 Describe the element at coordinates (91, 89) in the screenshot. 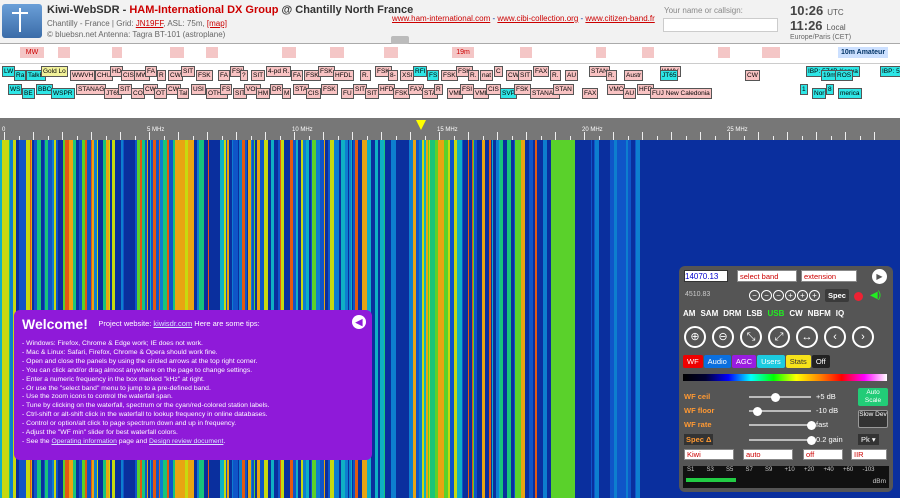

I see `station-label: STANAG` at that location.